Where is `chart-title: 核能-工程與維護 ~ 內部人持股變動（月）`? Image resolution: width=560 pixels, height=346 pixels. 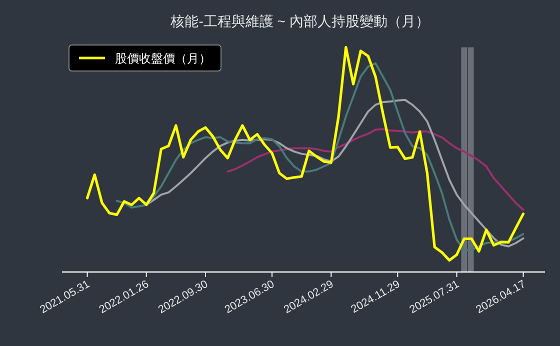 chart-title: 核能-工程與維護 ~ 內部人持股變動（月） is located at coordinates (300, 21).